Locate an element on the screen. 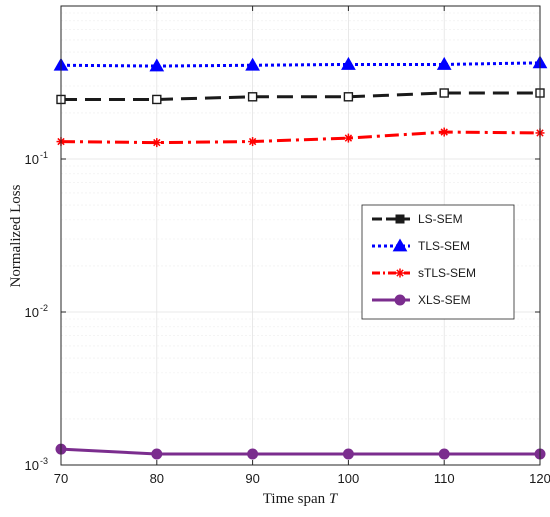  series-xls-sem is located at coordinates (300, 451).